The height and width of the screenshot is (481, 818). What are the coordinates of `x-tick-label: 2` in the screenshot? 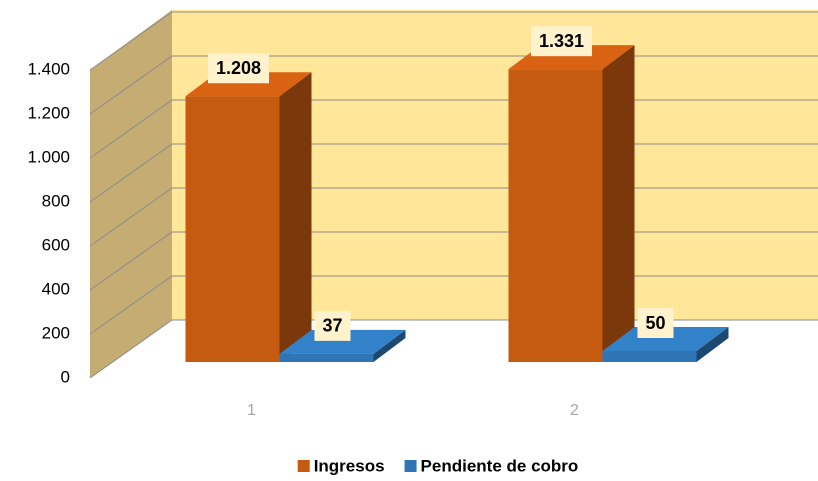 It's located at (574, 410).